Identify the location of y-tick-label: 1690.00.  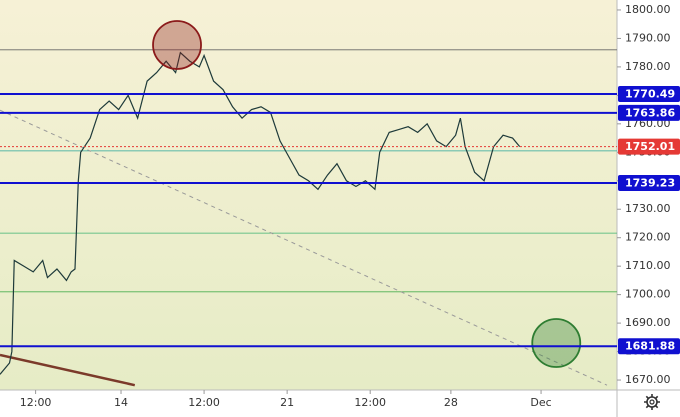
(648, 322).